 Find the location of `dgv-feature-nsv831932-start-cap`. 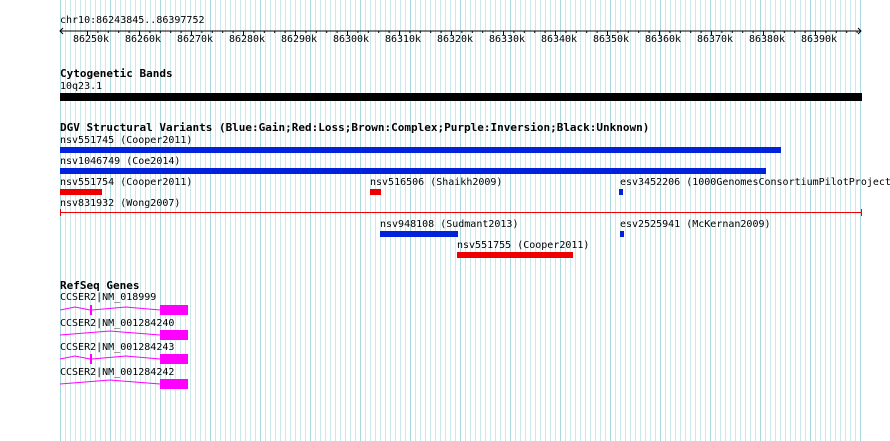

dgv-feature-nsv831932-start-cap is located at coordinates (60, 212).